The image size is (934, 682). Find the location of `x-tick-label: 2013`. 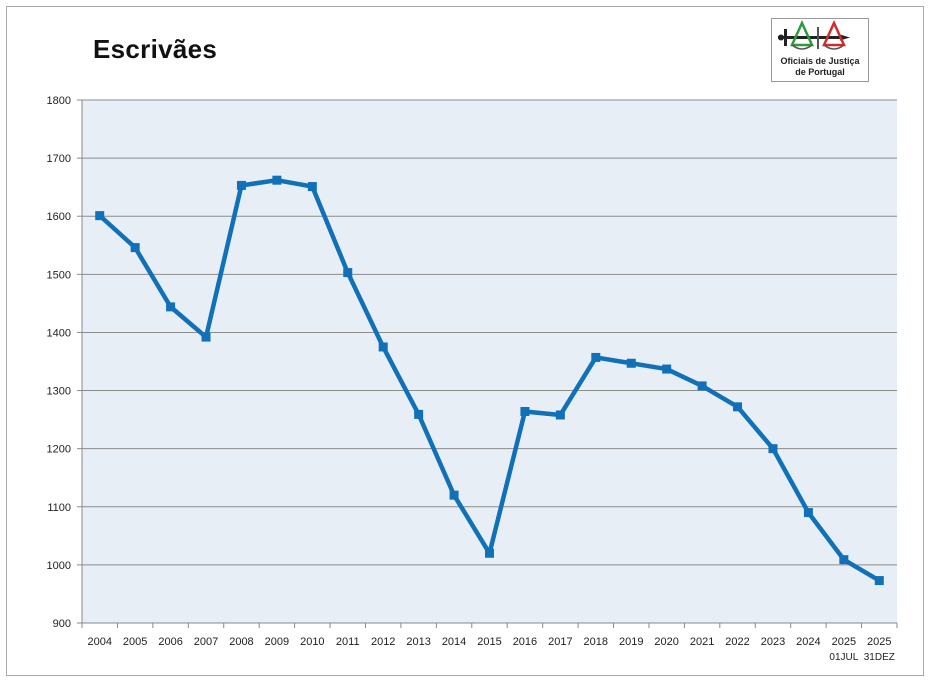

x-tick-label: 2013 is located at coordinates (418, 642).